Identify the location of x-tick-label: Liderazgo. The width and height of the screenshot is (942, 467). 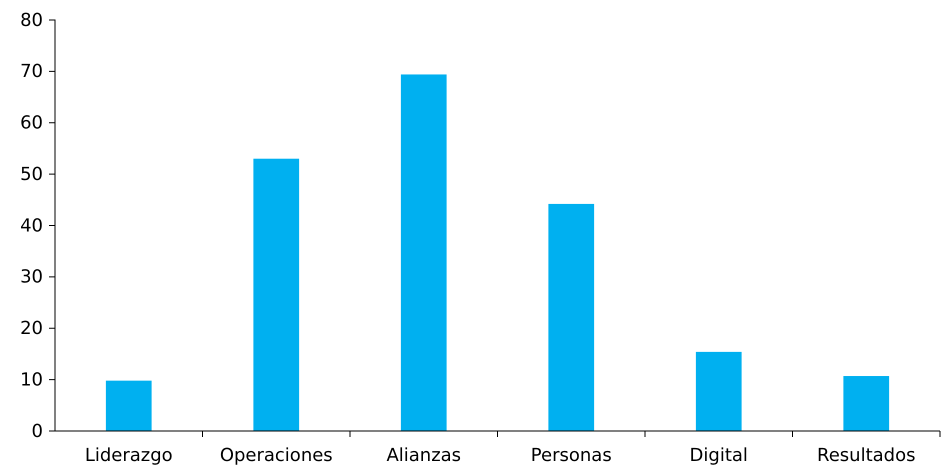
(128, 455).